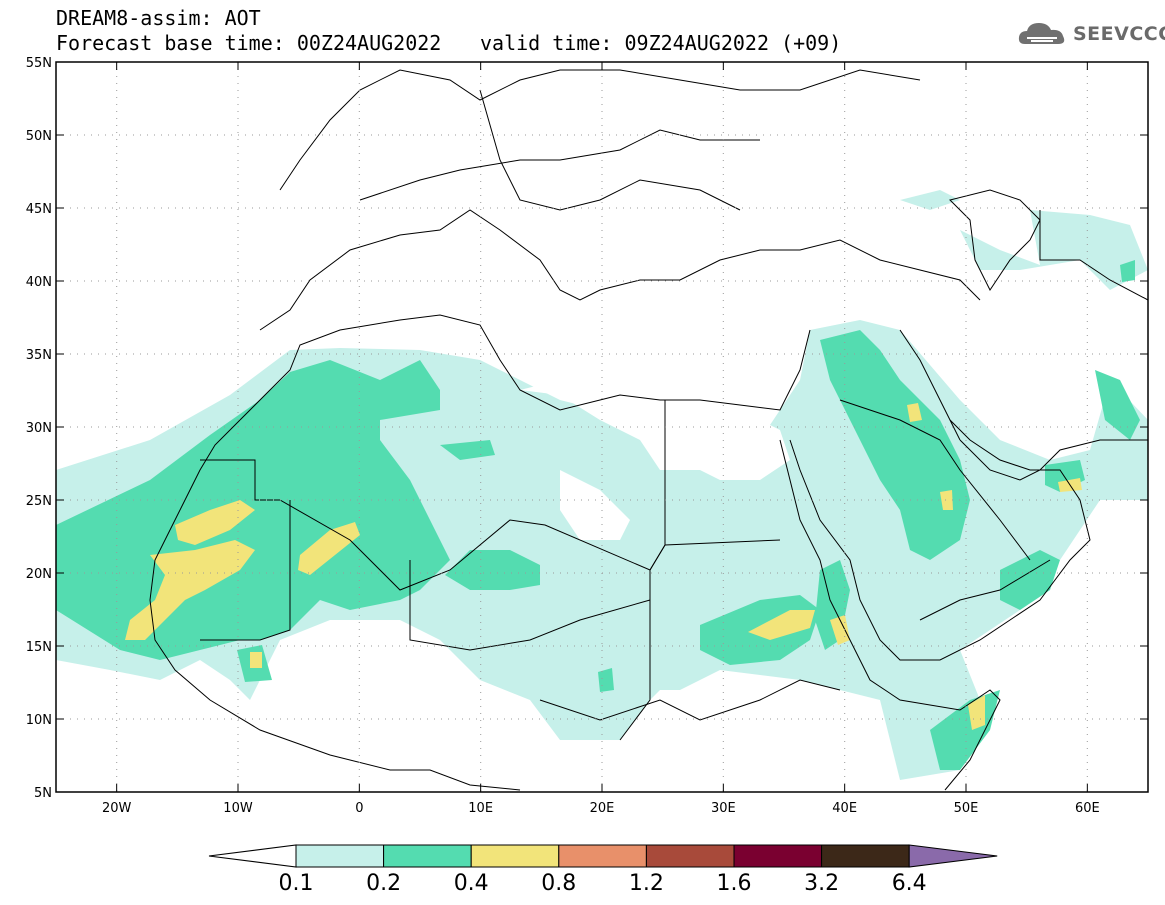 Image resolution: width=1165 pixels, height=905 pixels. What do you see at coordinates (359, 808) in the screenshot?
I see `lon-tick-label: 0` at bounding box center [359, 808].